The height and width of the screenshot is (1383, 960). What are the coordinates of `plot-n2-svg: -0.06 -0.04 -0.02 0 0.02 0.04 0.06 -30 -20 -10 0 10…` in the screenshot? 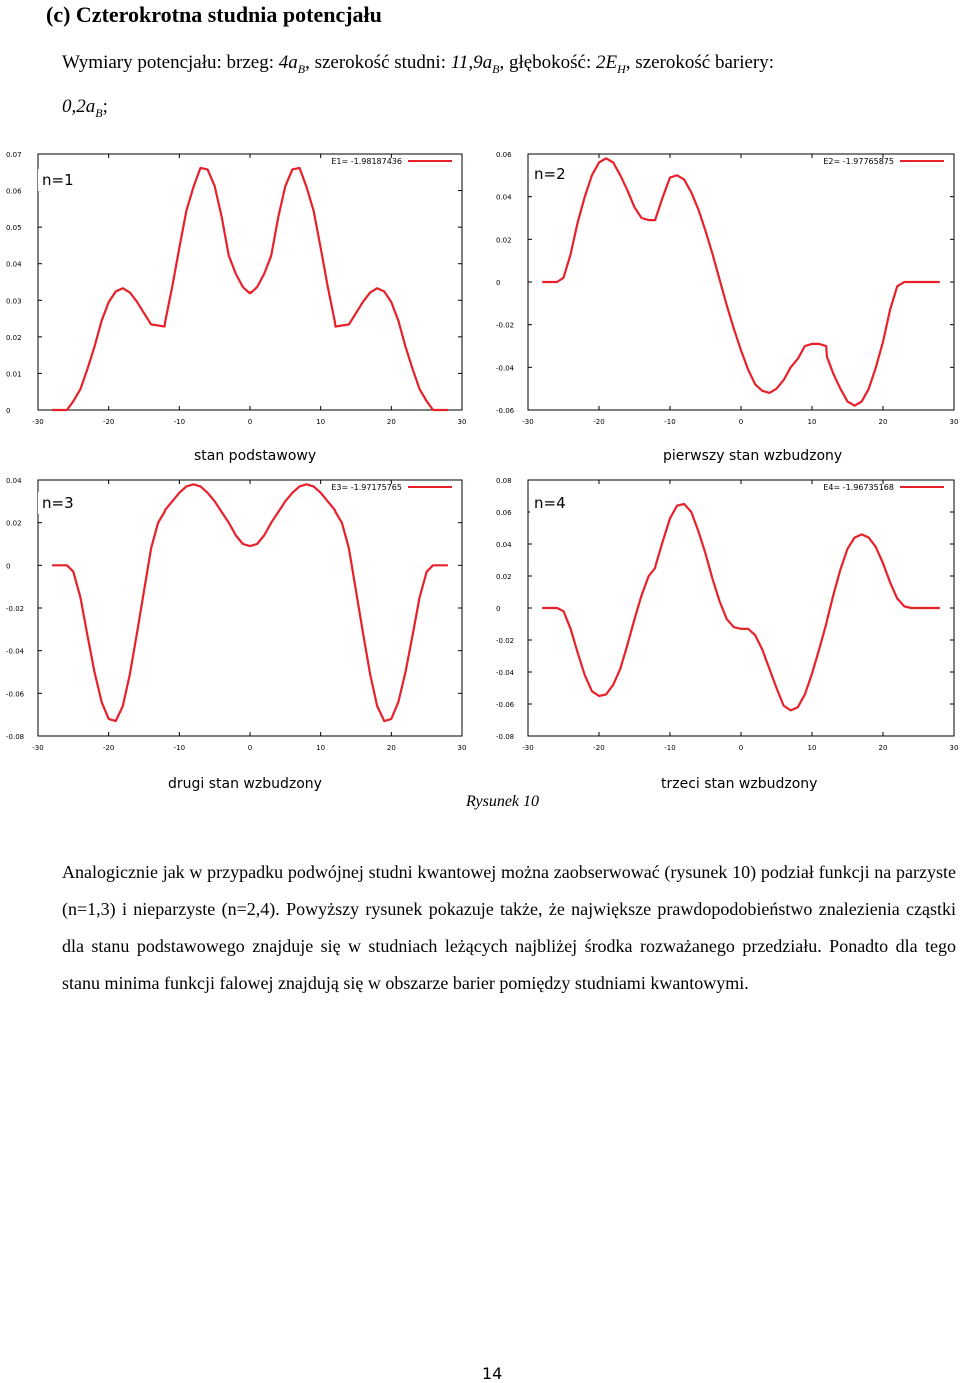 It's located at (727, 288).